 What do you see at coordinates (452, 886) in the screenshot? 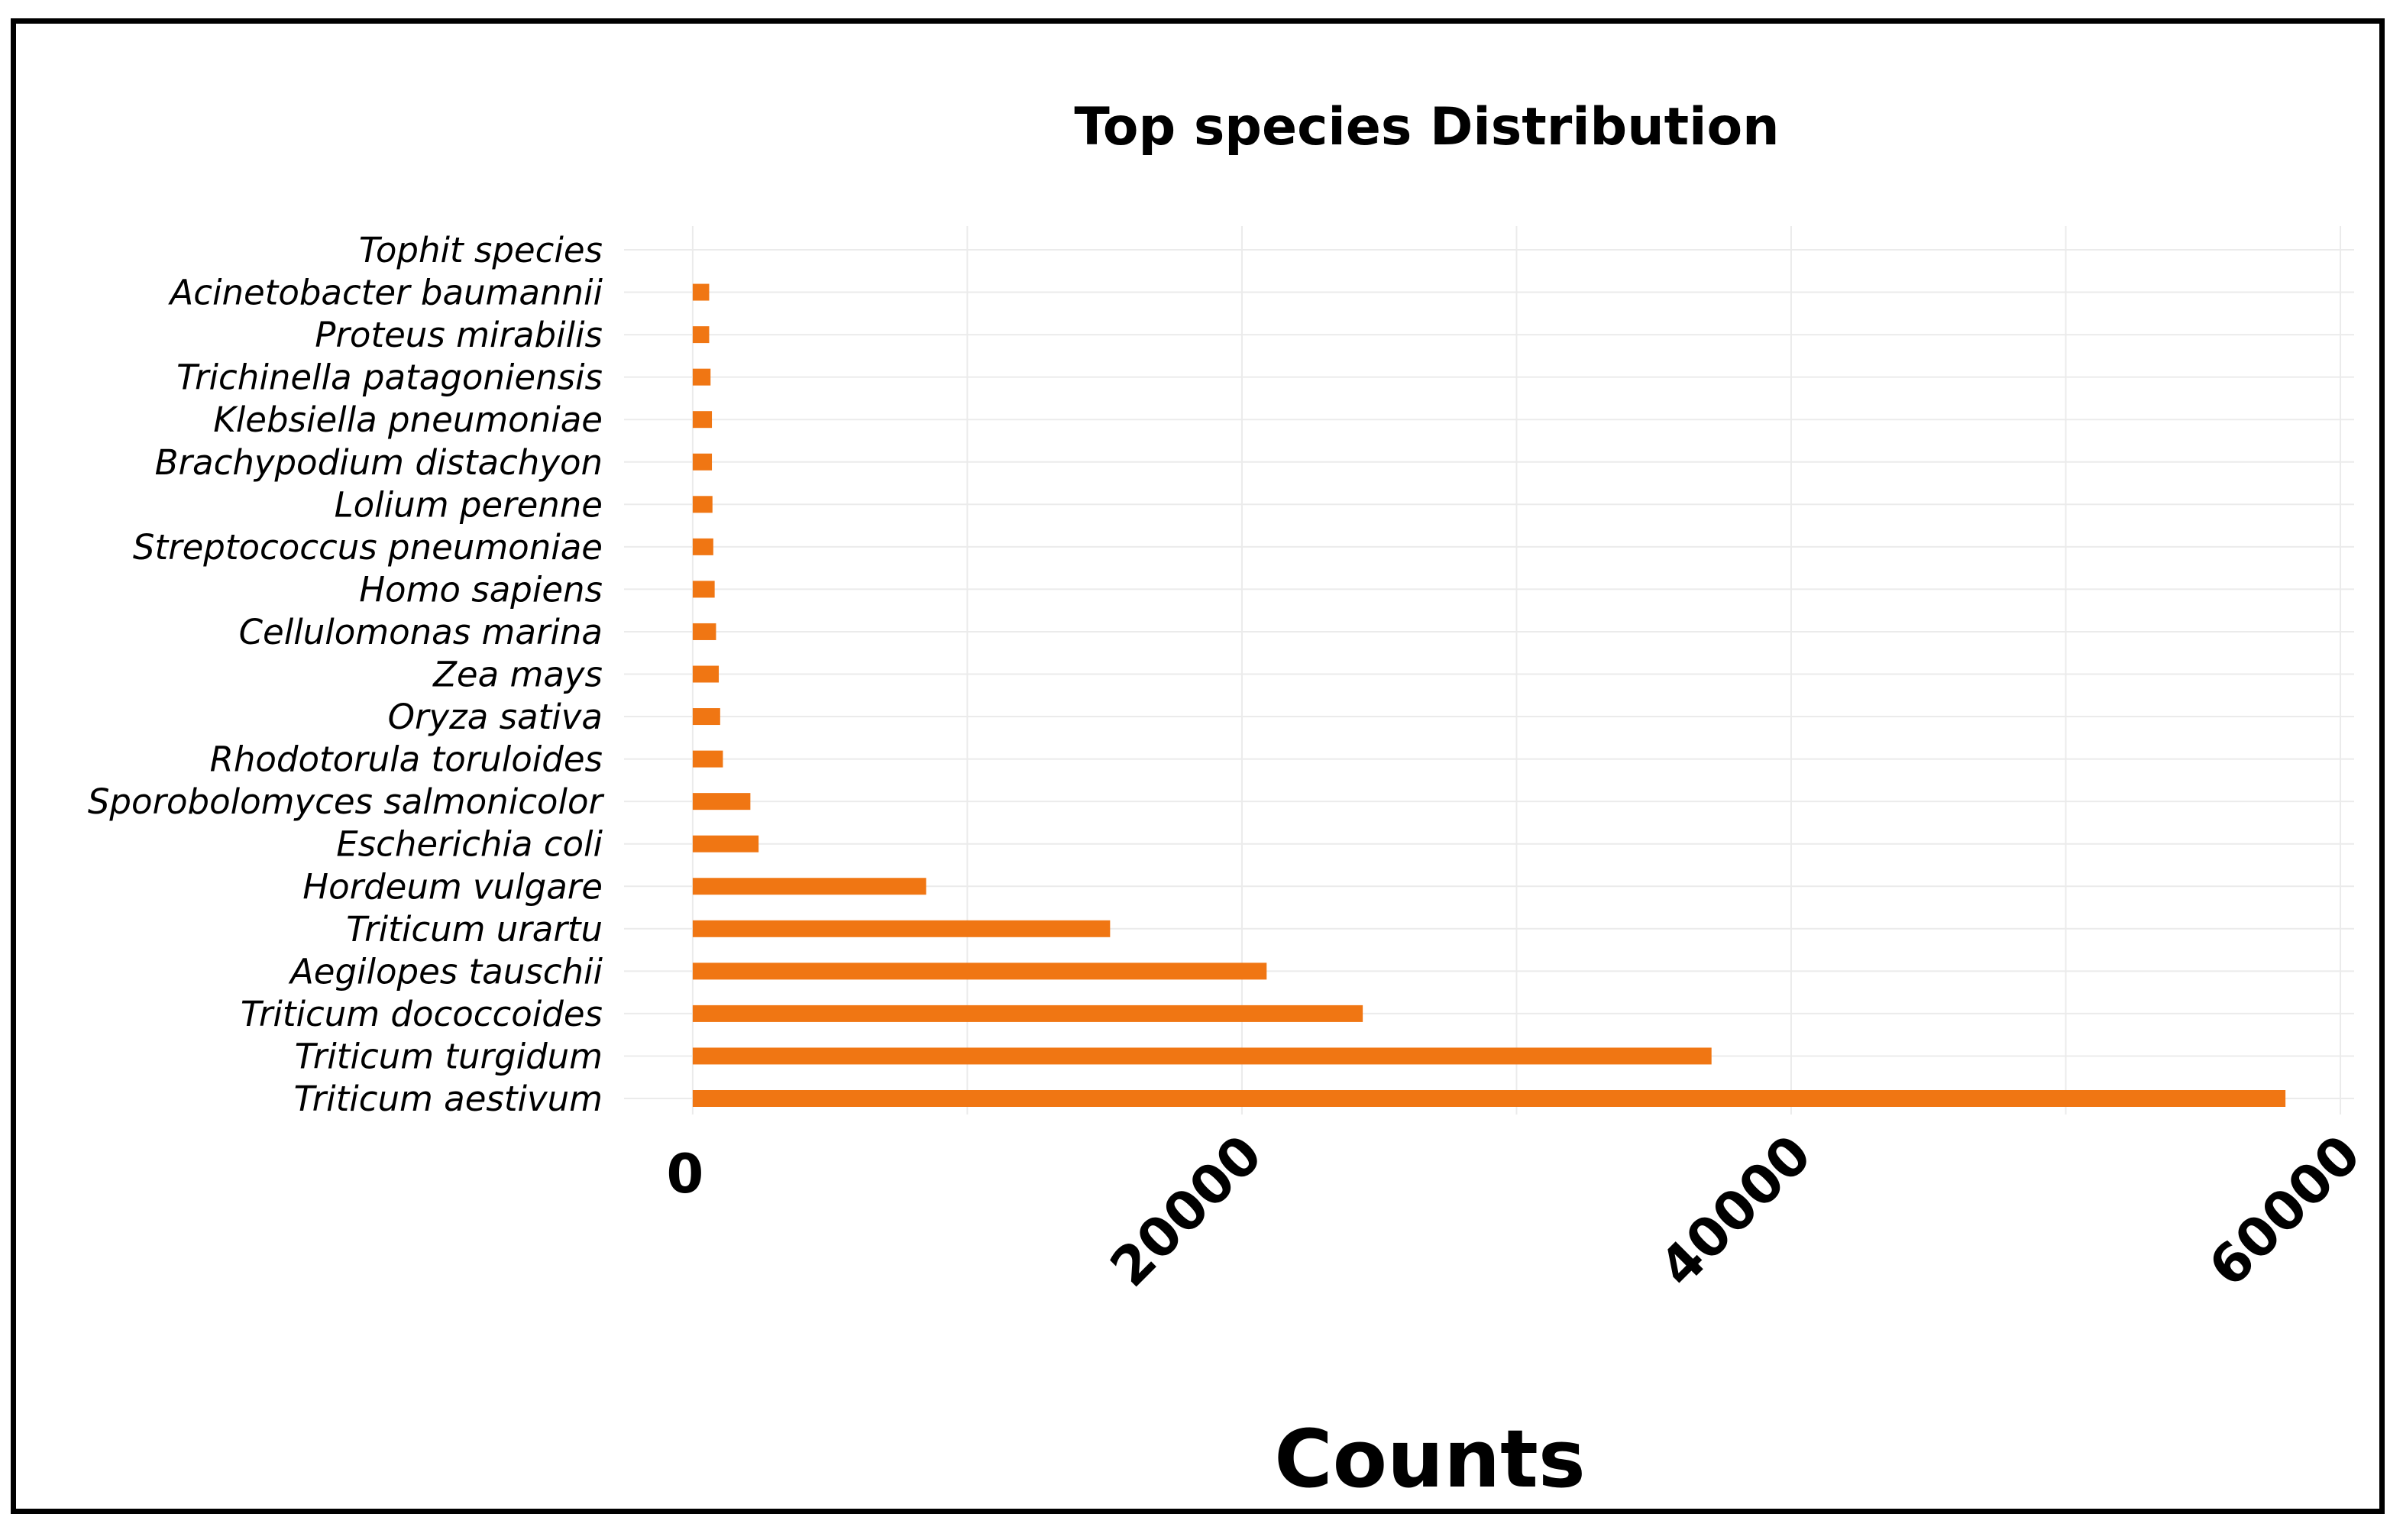
I see `category-label: Hordeum vulgare` at bounding box center [452, 886].